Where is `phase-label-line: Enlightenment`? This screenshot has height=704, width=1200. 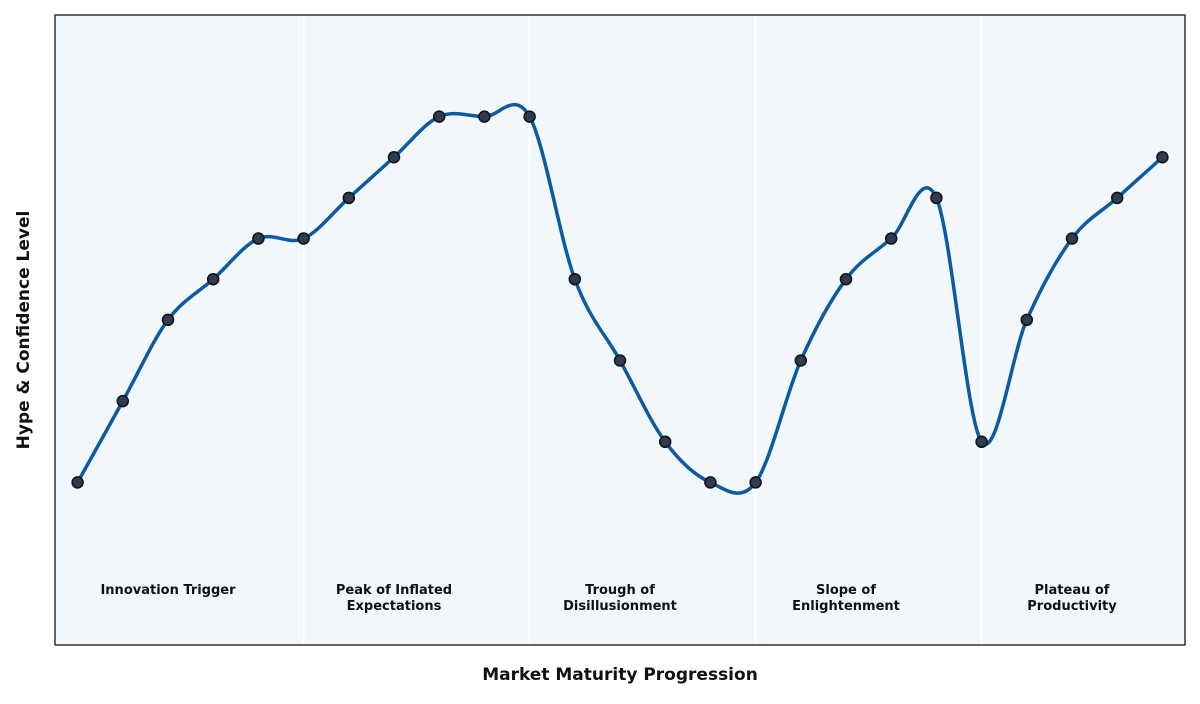
phase-label-line: Enlightenment is located at coordinates (846, 606).